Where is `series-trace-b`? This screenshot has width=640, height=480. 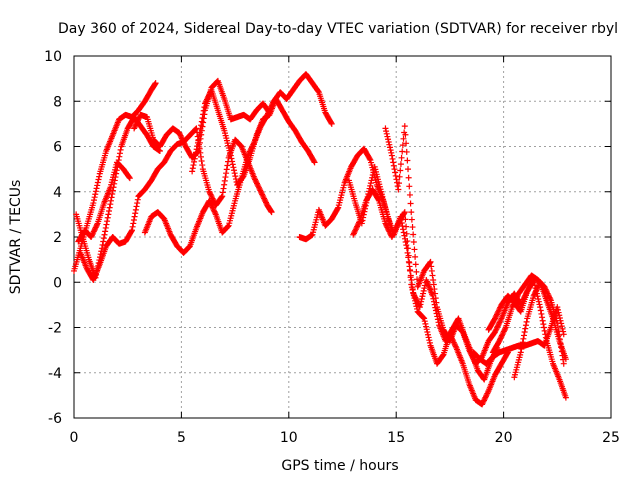 series-trace-b is located at coordinates (118, 197).